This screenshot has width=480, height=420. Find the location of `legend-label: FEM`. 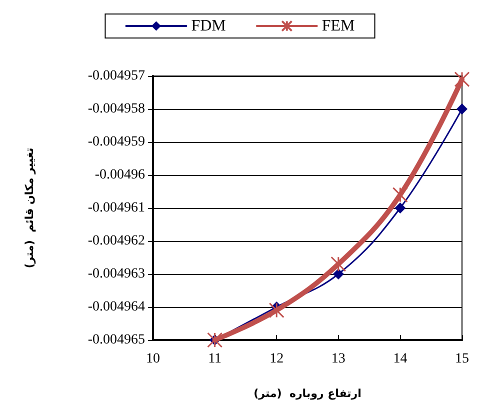

legend-label: FEM is located at coordinates (338, 26).